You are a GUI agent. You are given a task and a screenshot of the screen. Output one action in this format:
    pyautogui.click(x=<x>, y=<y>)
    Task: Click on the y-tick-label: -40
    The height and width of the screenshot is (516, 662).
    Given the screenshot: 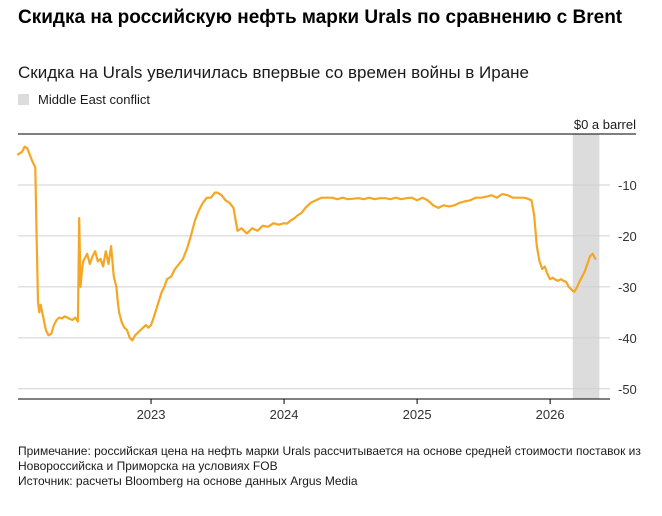 What is the action you would take?
    pyautogui.click(x=627, y=338)
    